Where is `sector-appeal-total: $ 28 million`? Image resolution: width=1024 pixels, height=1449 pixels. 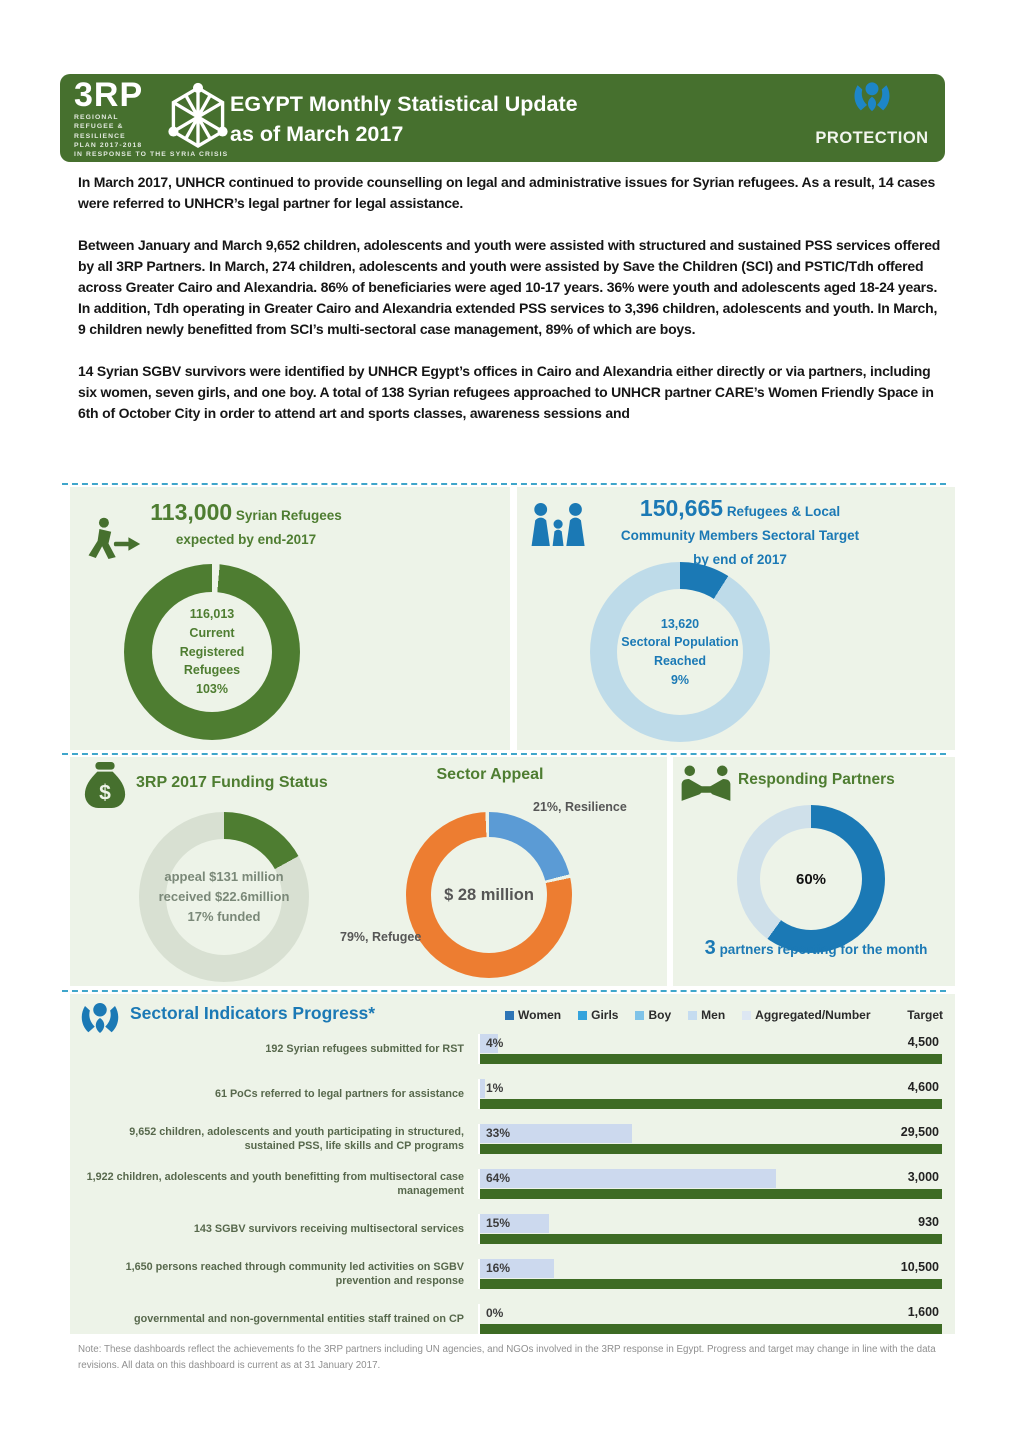
sector-appeal-total: $ 28 million is located at coordinates (489, 894).